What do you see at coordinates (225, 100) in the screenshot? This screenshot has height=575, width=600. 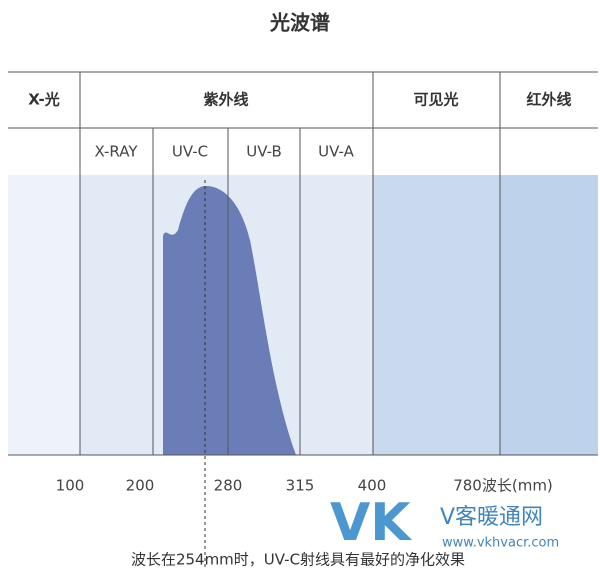 I see `header-cell: 紫外线` at bounding box center [225, 100].